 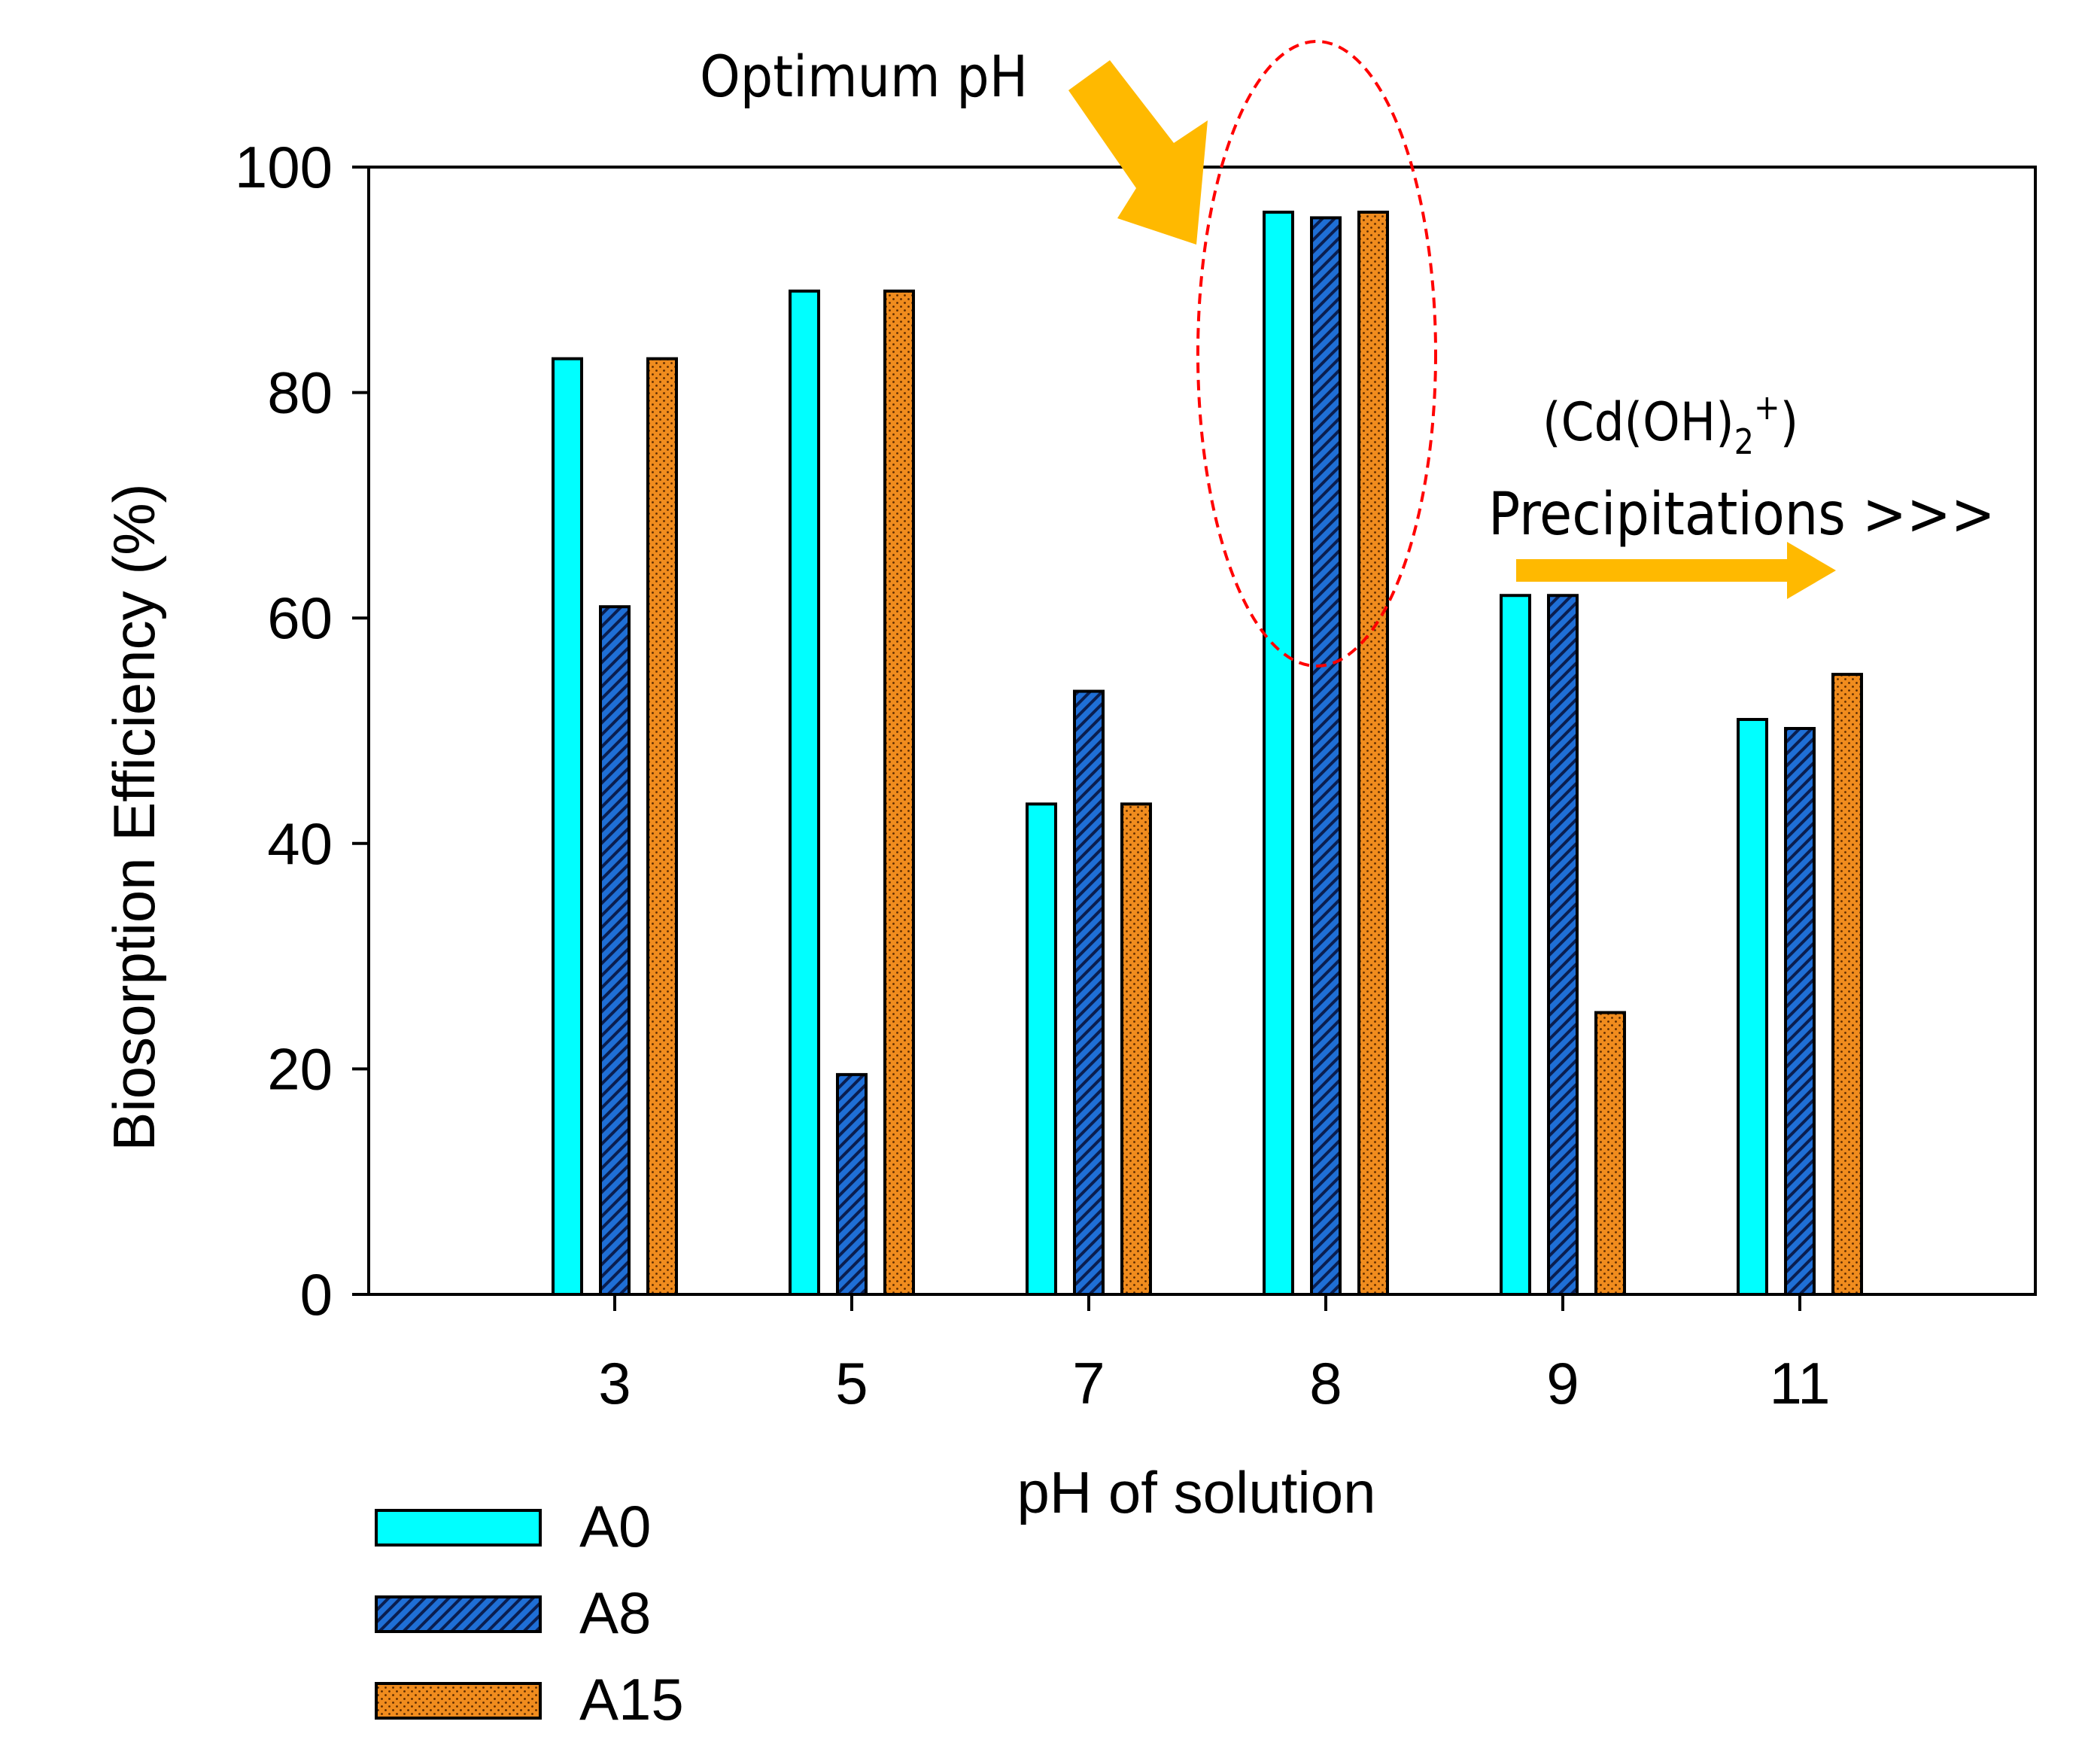 I want to click on x-tick-label: 3, so click(x=614, y=1383).